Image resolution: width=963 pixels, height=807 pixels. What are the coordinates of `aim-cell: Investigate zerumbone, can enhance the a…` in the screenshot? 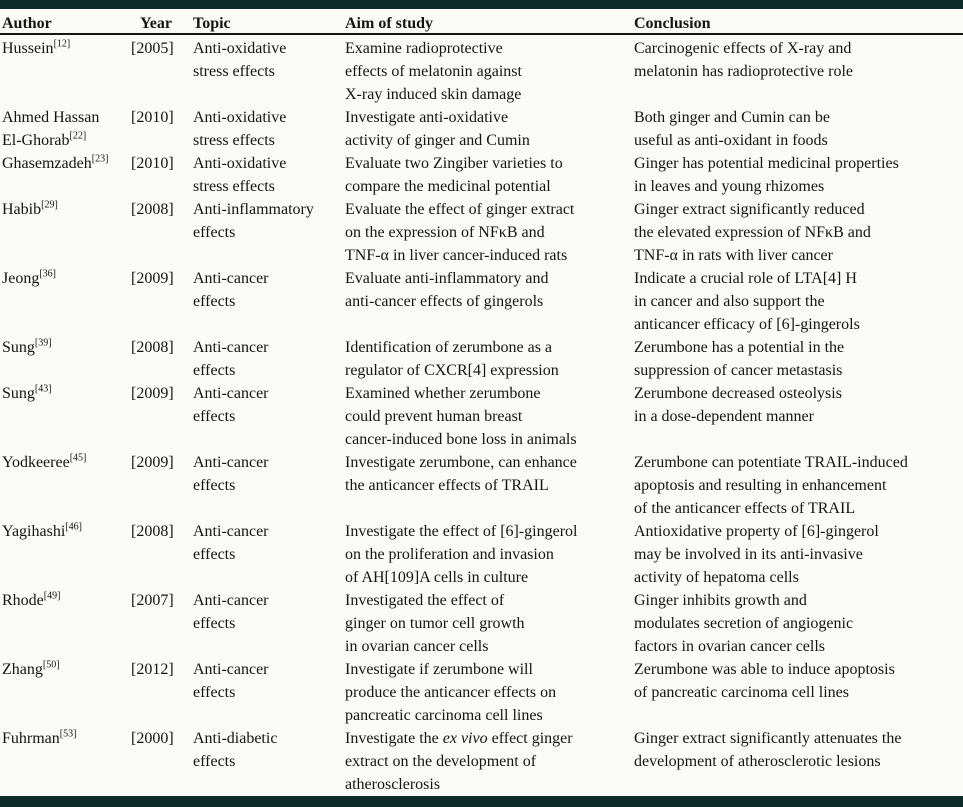 It's located at (461, 474).